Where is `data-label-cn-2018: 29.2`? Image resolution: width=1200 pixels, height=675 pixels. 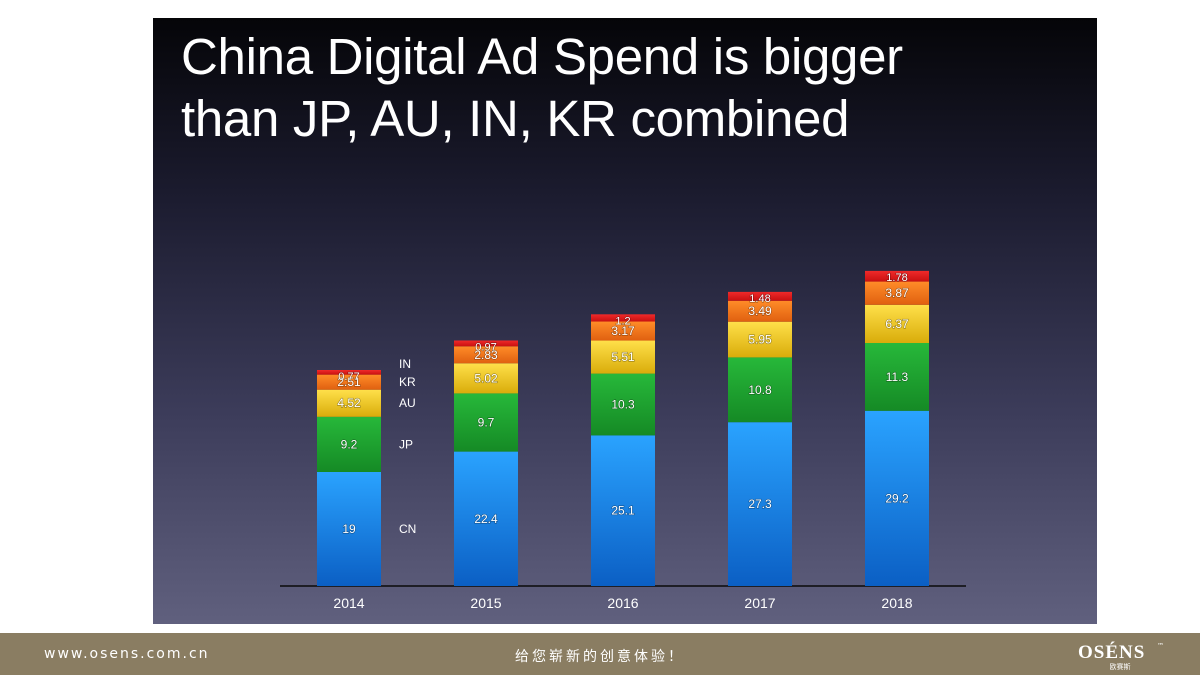
data-label-cn-2018: 29.2 is located at coordinates (897, 498).